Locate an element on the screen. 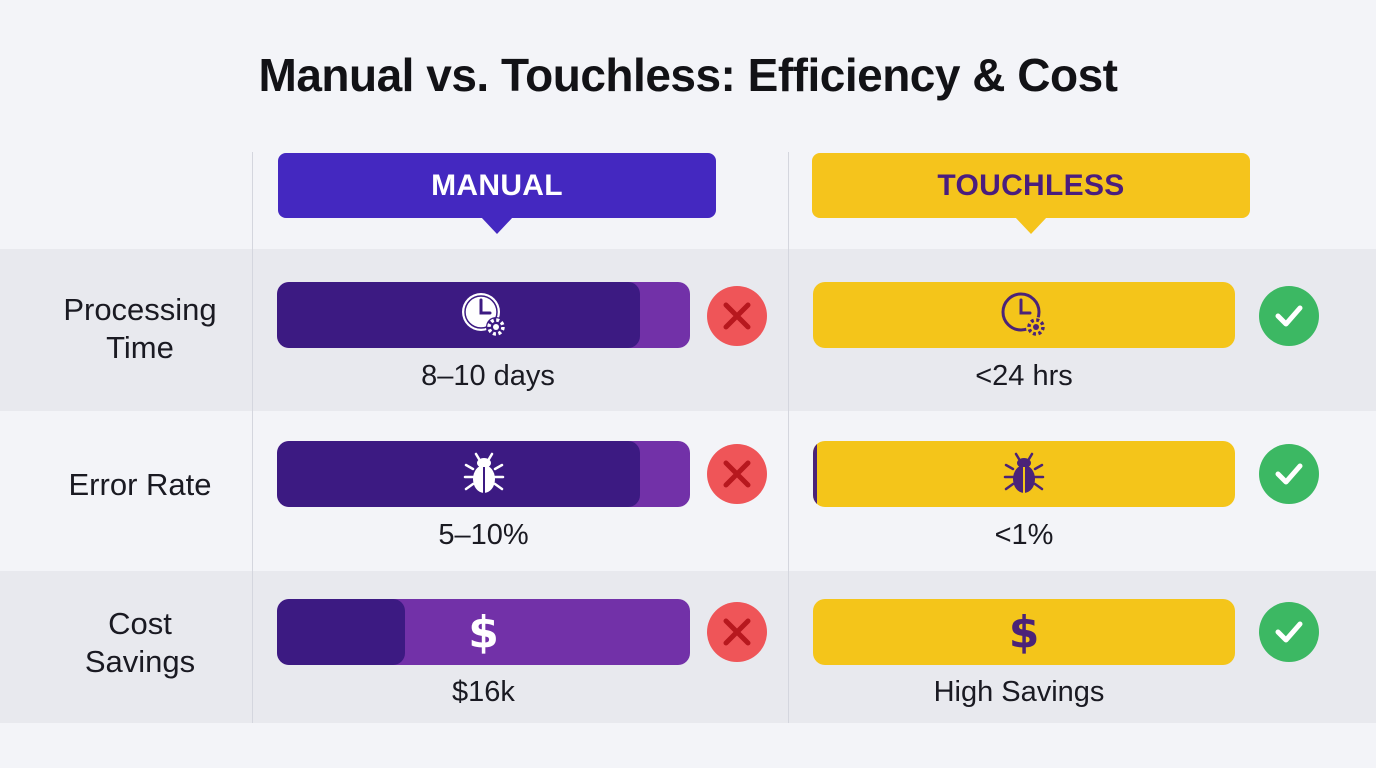 This screenshot has width=1376, height=768. touchless-cost-savings-bar: $ is located at coordinates (1024, 632).